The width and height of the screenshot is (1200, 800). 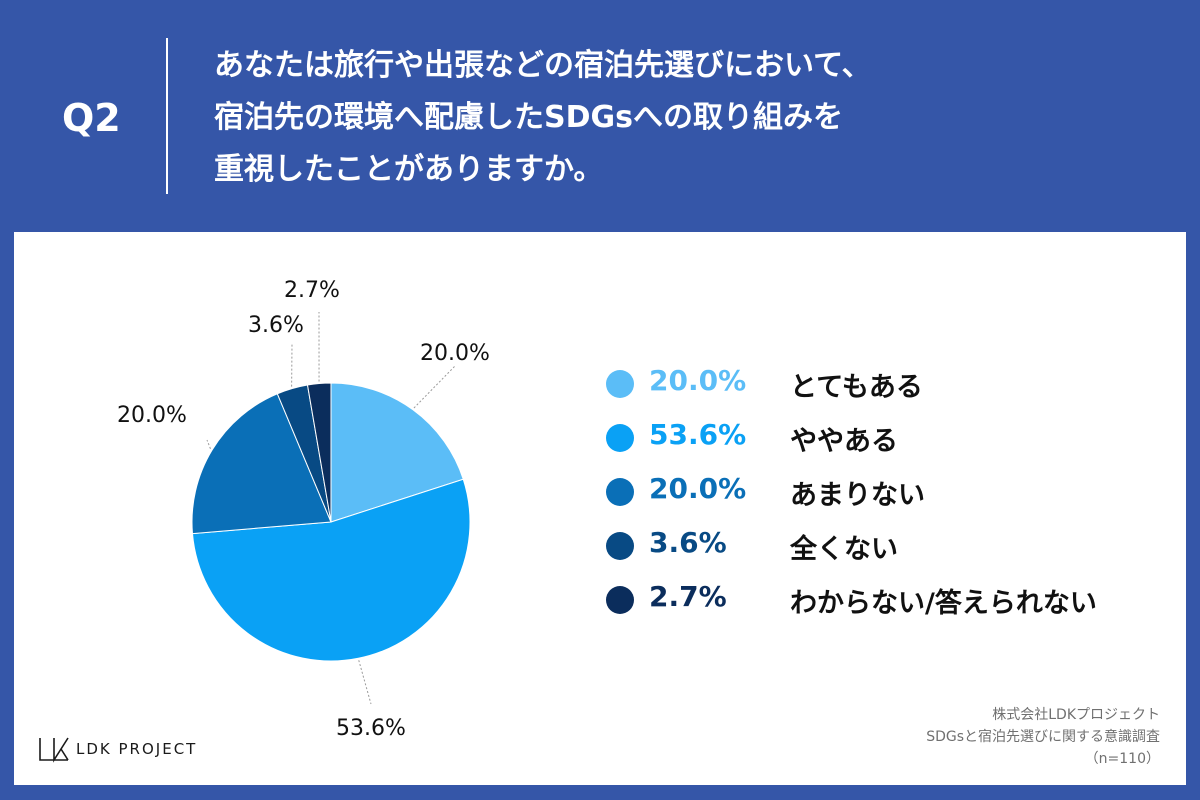 I want to click on slice-label: 2.7%, so click(x=312, y=290).